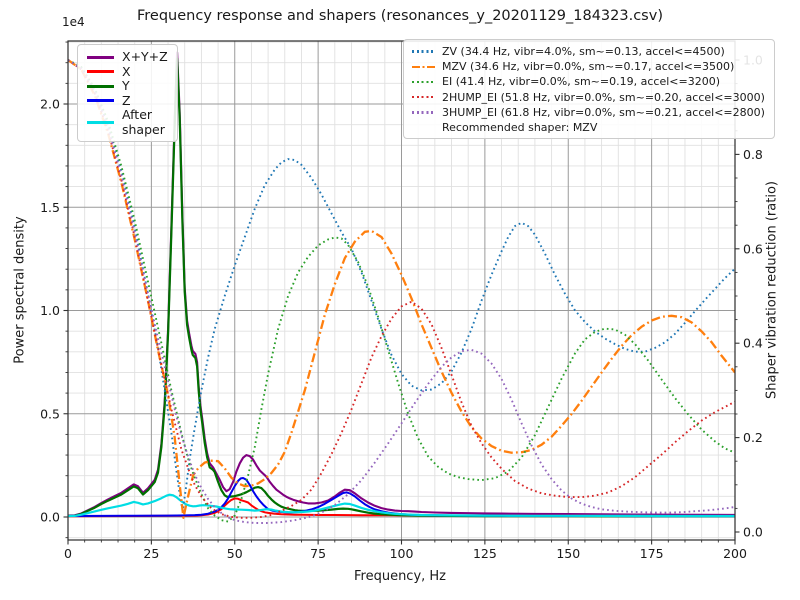 The image size is (800, 600). What do you see at coordinates (318, 553) in the screenshot?
I see `x-tick-label: 75` at bounding box center [318, 553].